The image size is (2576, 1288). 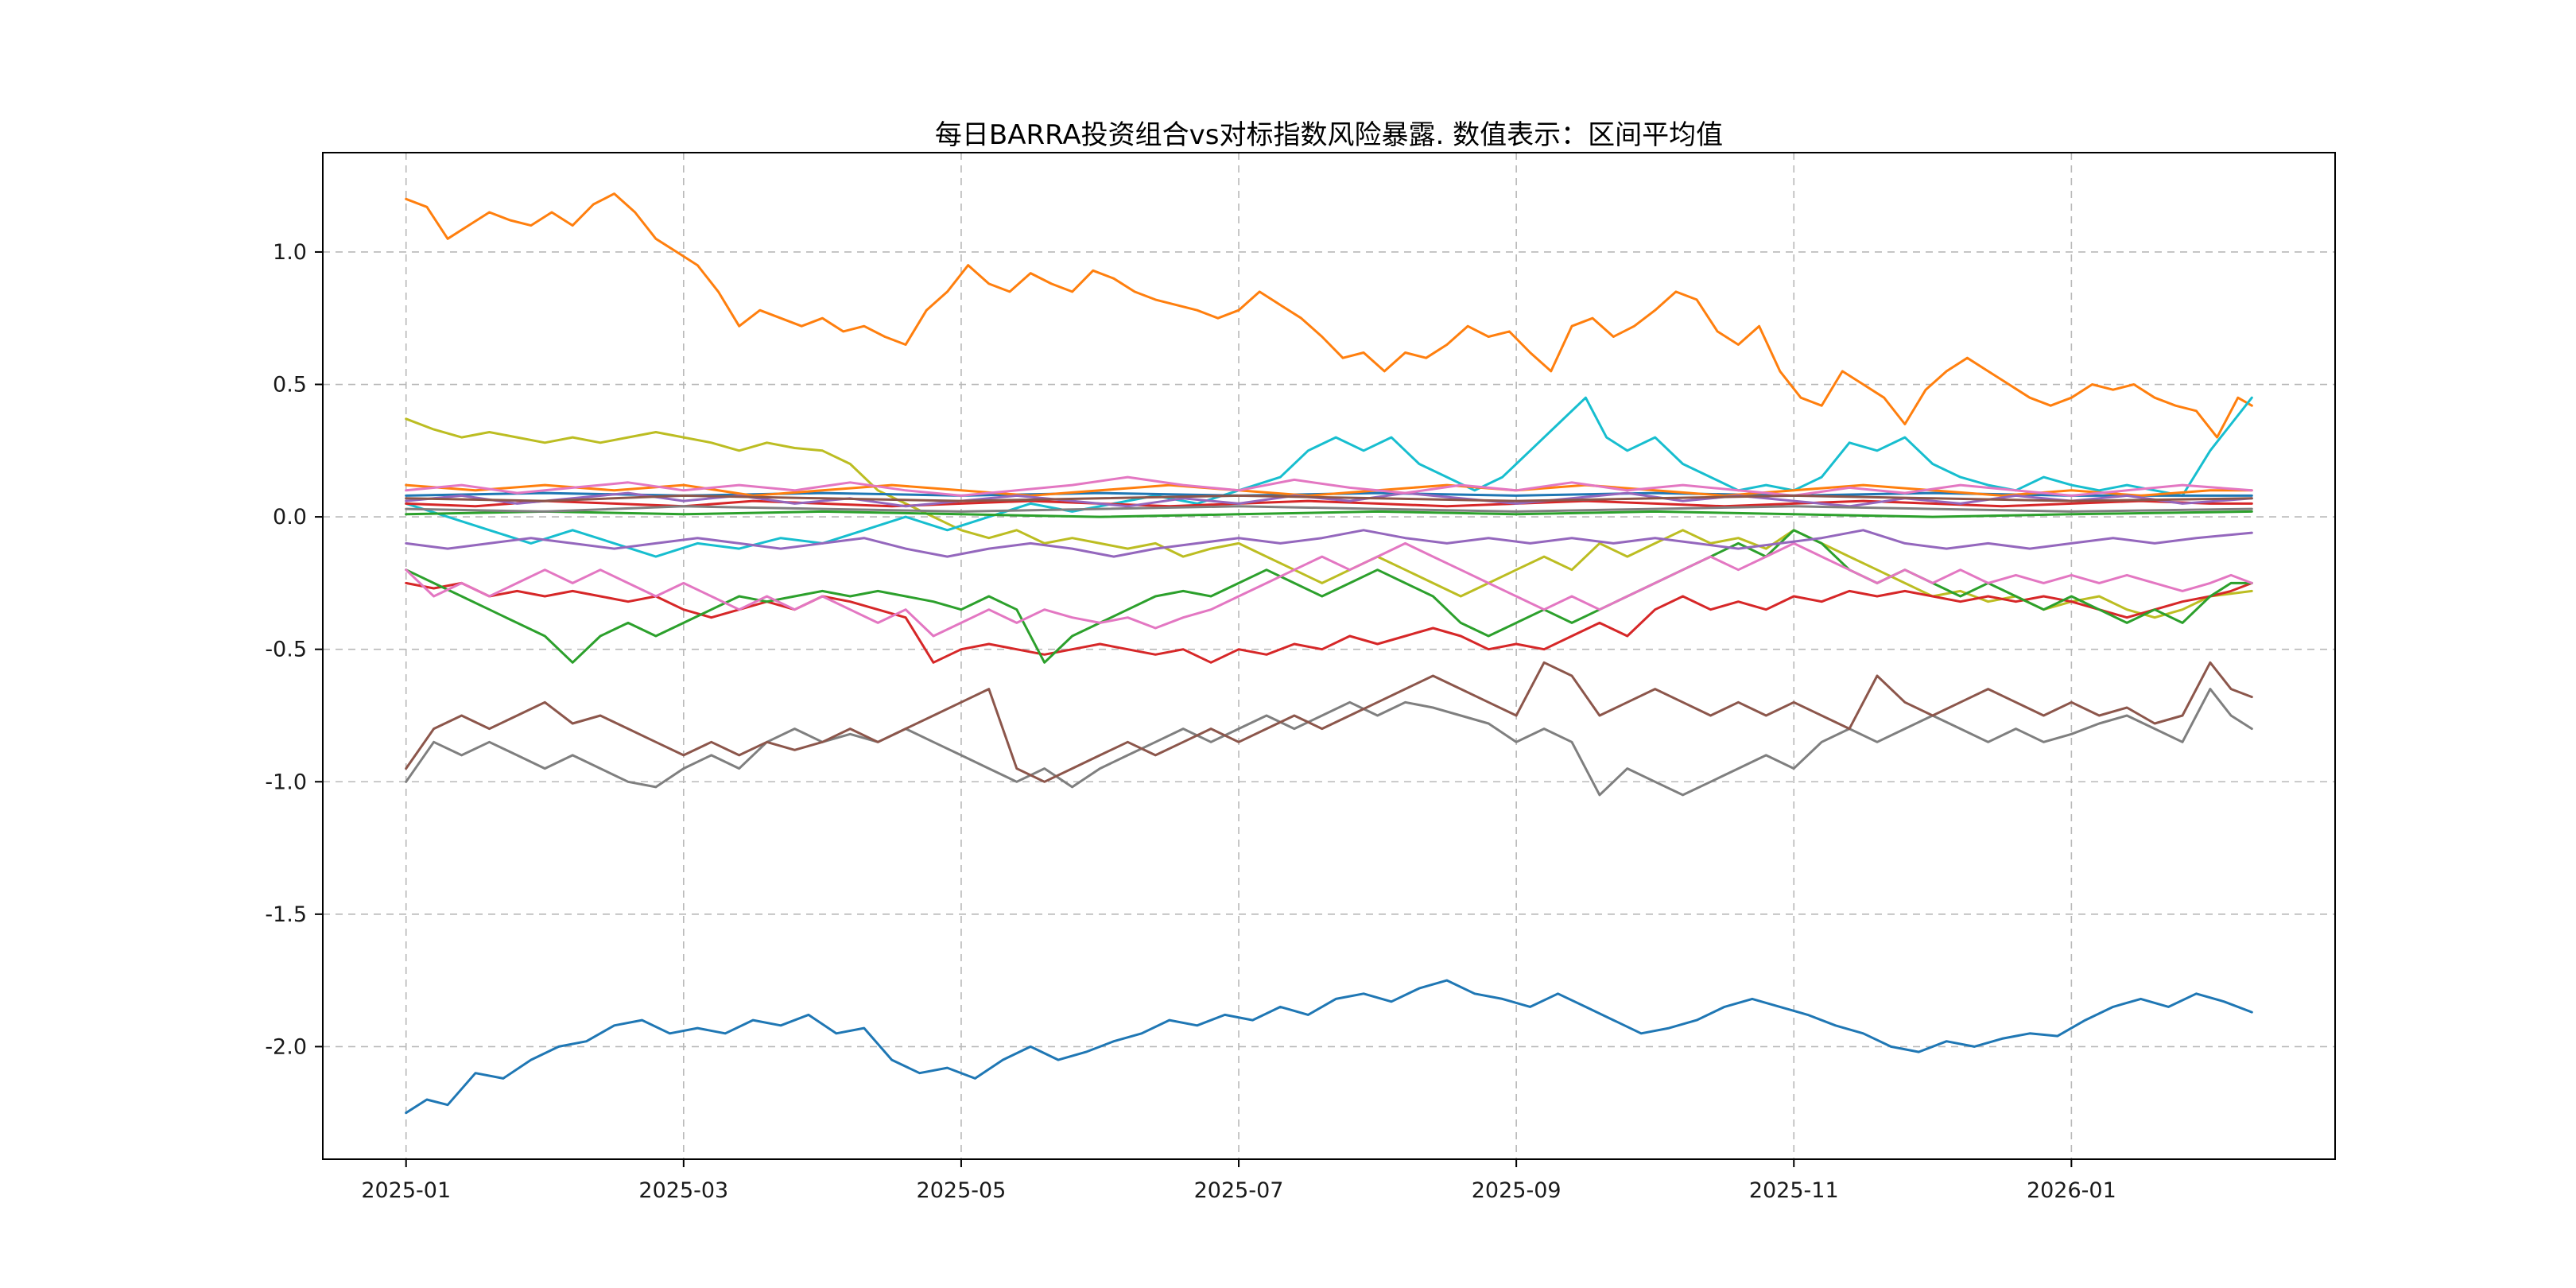 I want to click on series-line-gray-flat, so click(x=1329, y=509).